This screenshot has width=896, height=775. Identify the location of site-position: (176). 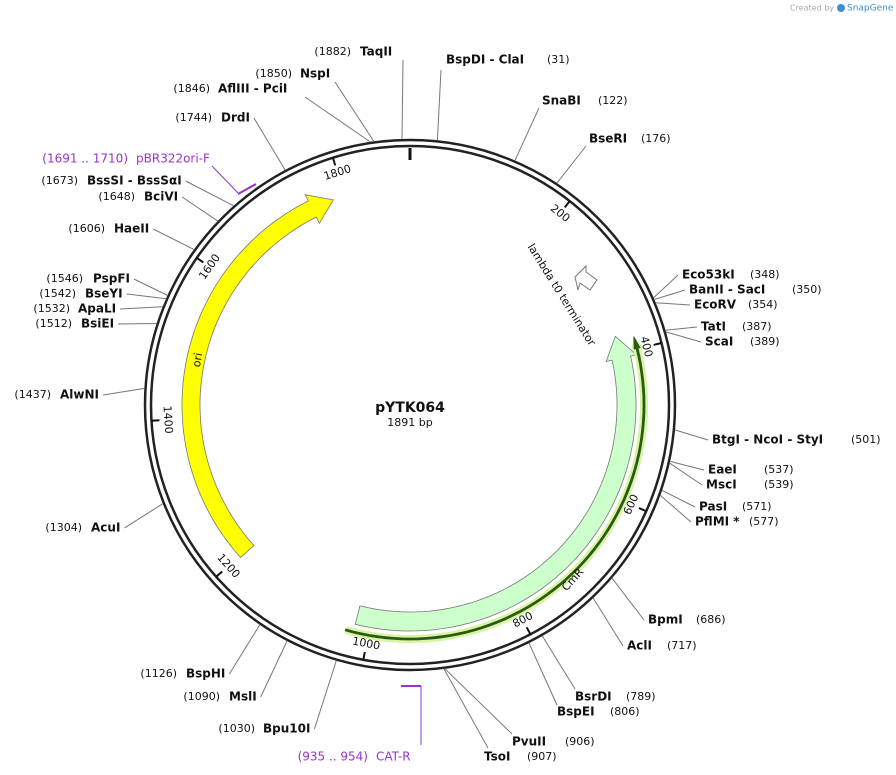
(656, 138).